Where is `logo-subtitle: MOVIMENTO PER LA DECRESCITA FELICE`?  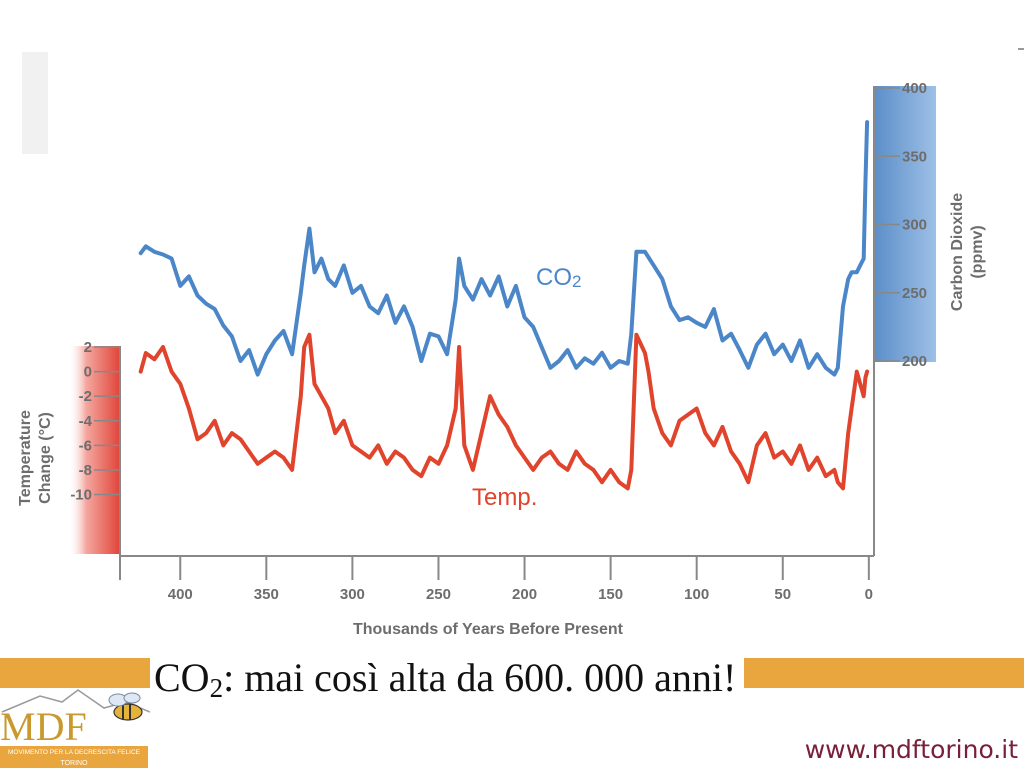 logo-subtitle: MOVIMENTO PER LA DECRESCITA FELICE is located at coordinates (74, 752).